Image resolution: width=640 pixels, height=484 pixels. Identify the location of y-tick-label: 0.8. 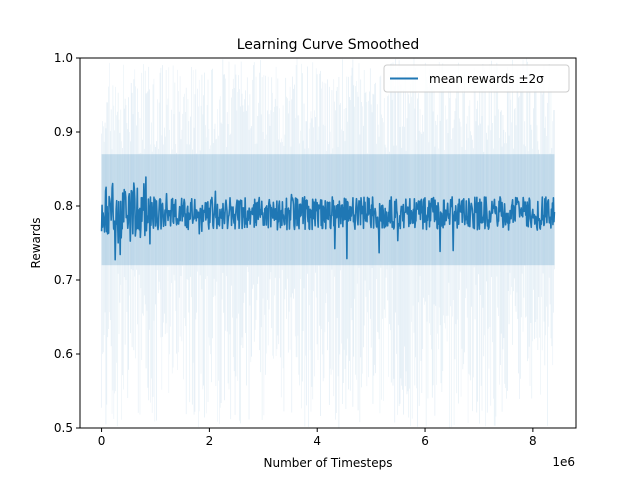
(63, 206).